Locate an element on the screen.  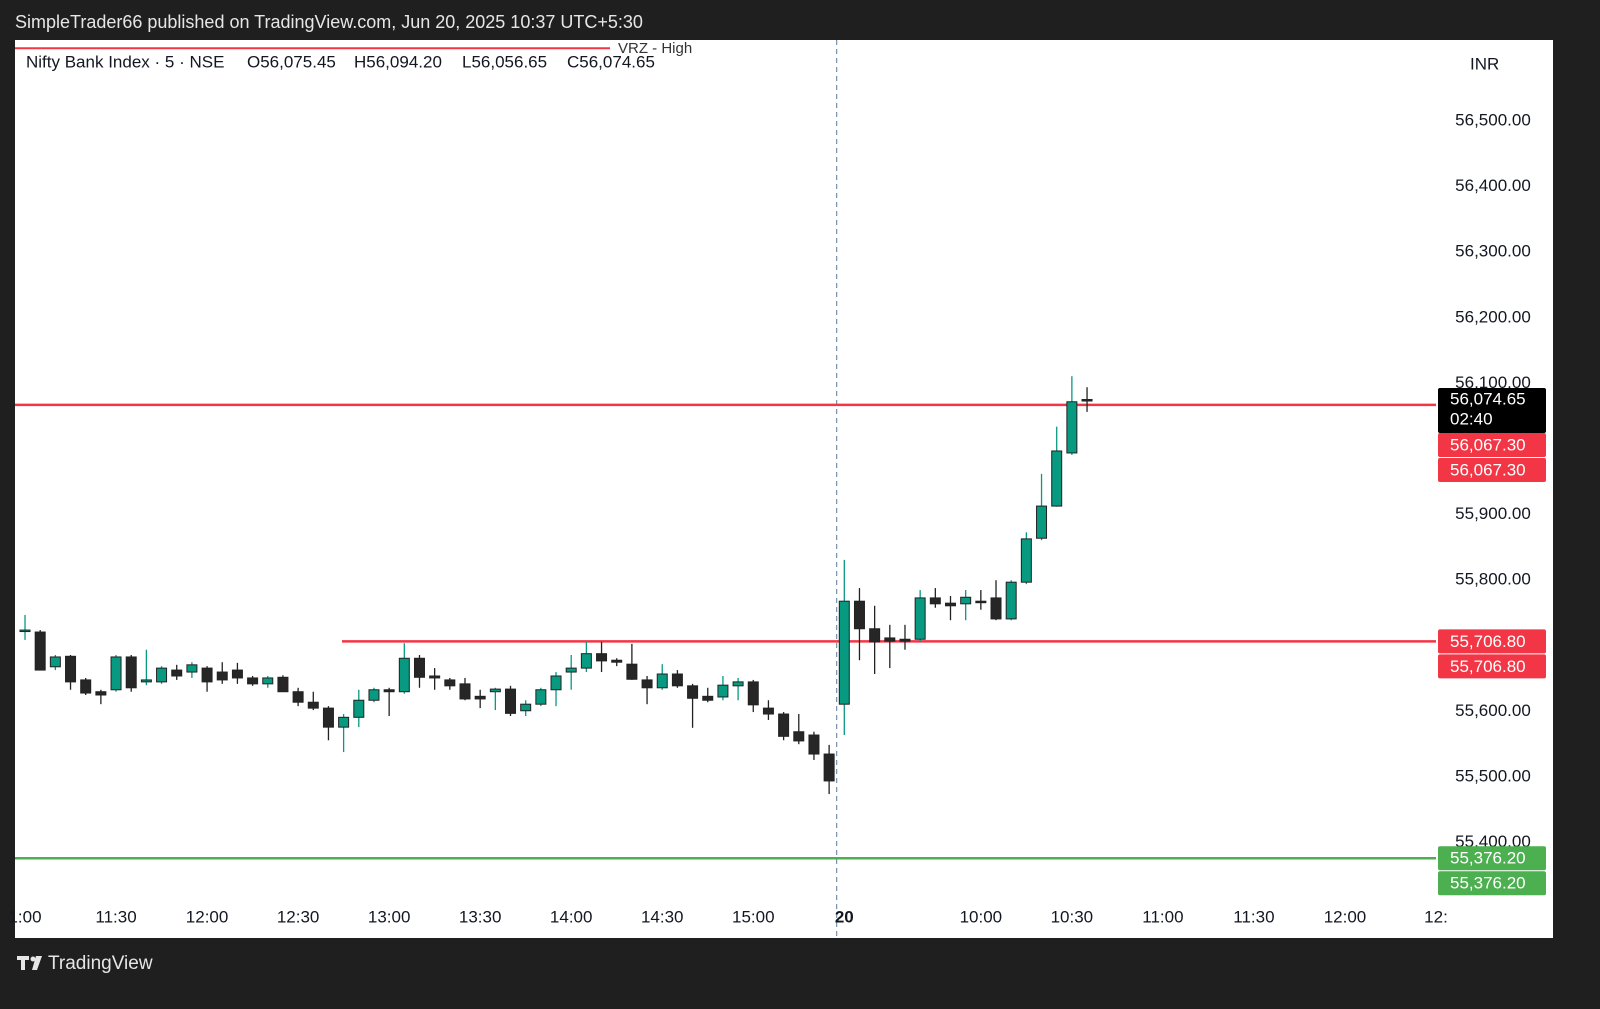
x-tick-label: 1:00 is located at coordinates (24, 916).